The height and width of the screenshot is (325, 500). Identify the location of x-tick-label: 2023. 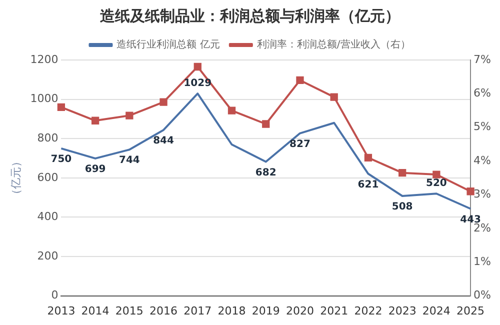
(402, 311).